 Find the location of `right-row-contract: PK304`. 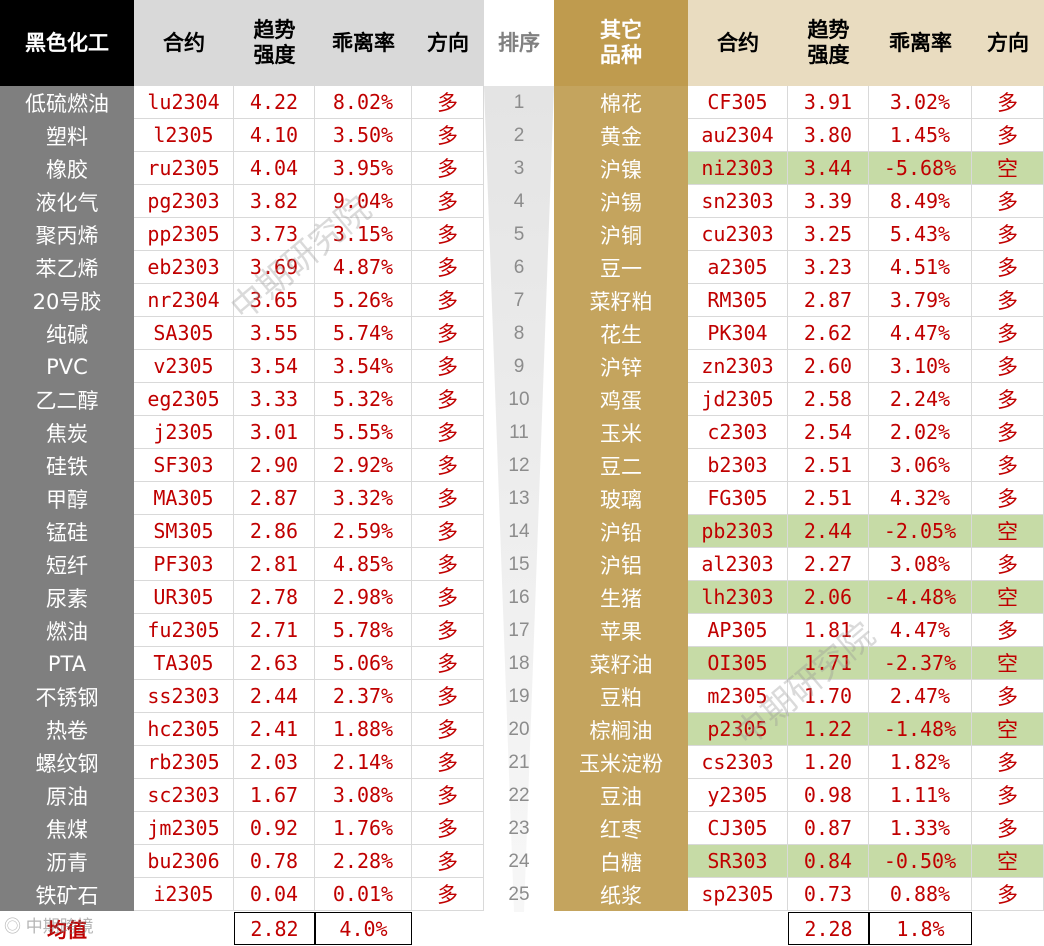

right-row-contract: PK304 is located at coordinates (738, 333).